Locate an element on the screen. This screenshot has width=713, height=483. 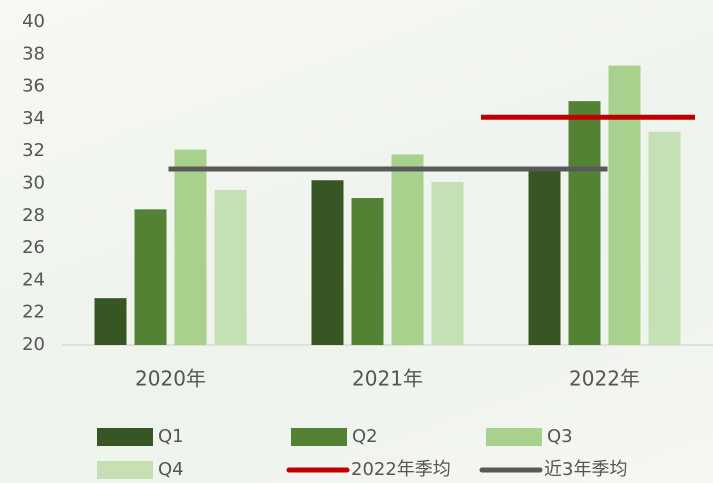
y-tick-label: 20 is located at coordinates (33, 344).